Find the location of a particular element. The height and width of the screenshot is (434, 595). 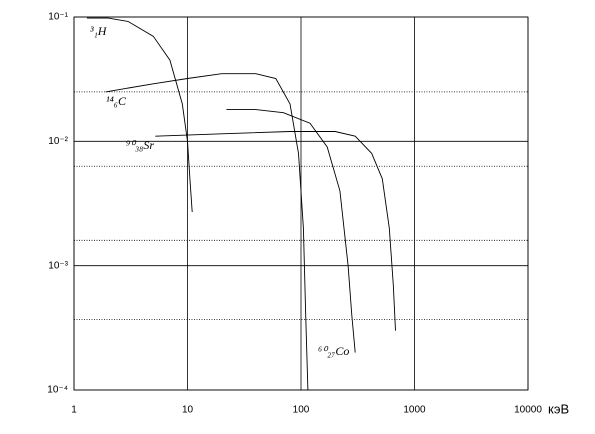

y-tick-label: 10⁻³ is located at coordinates (58, 265).